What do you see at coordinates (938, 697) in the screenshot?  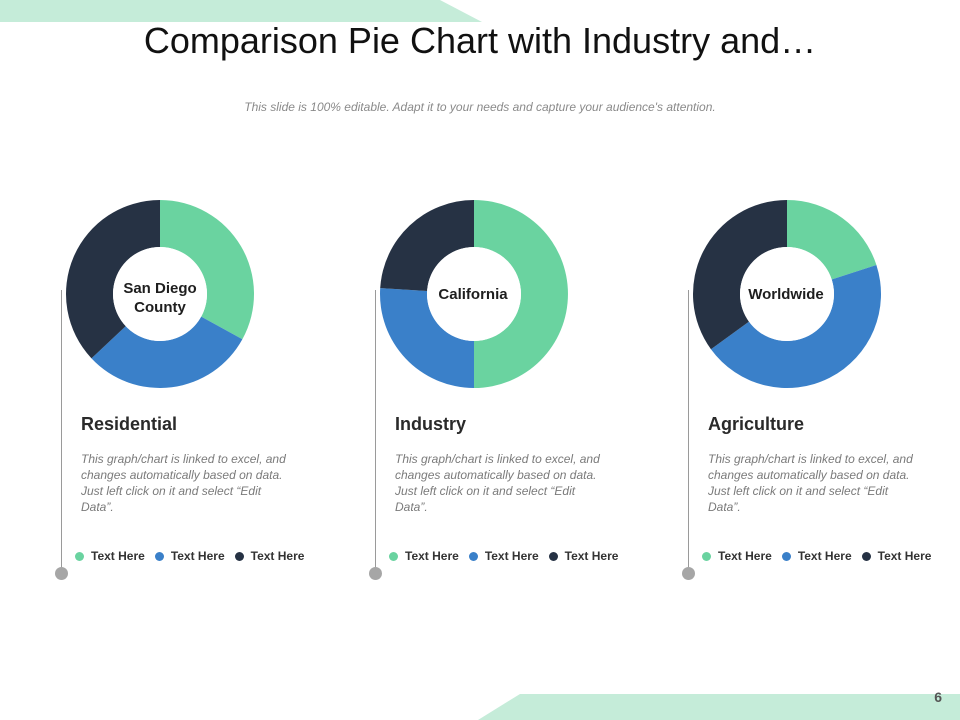 I see `page-number: 6` at bounding box center [938, 697].